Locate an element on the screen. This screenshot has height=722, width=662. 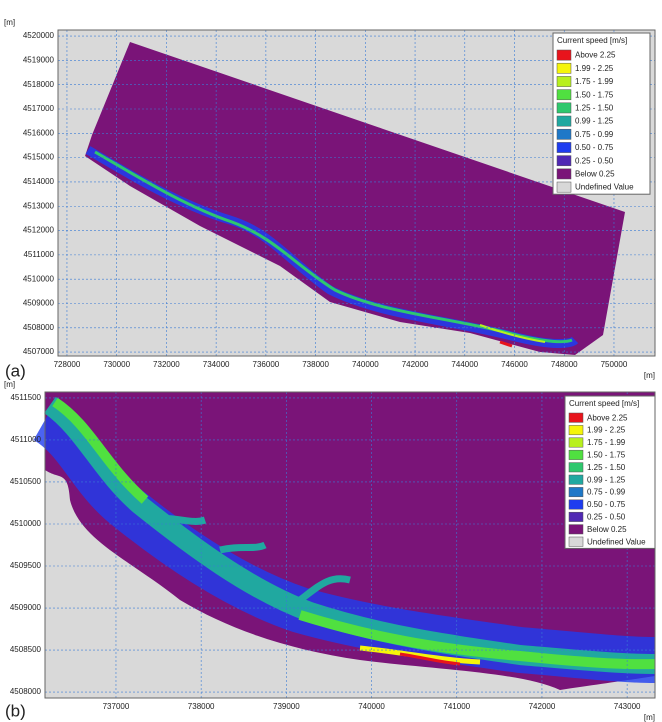
y-tick-label: 4520000 is located at coordinates (39, 35).